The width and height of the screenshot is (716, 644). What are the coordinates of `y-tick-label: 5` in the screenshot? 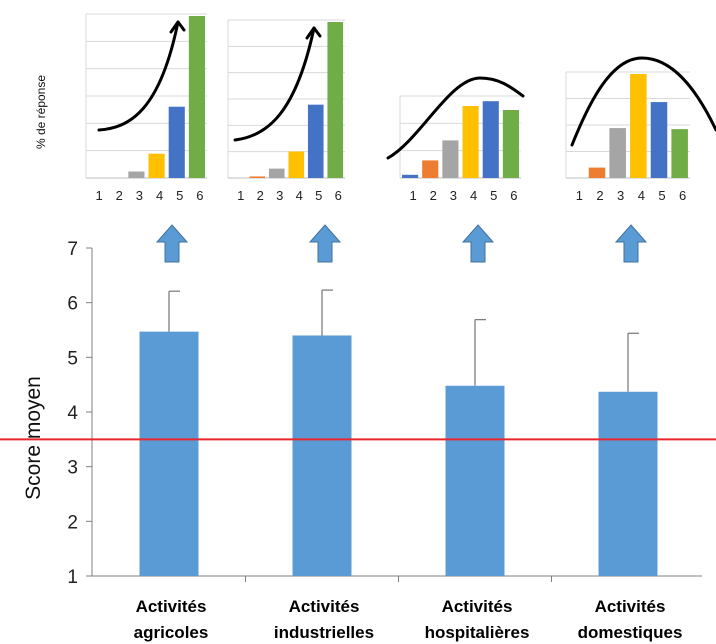 It's located at (72, 358).